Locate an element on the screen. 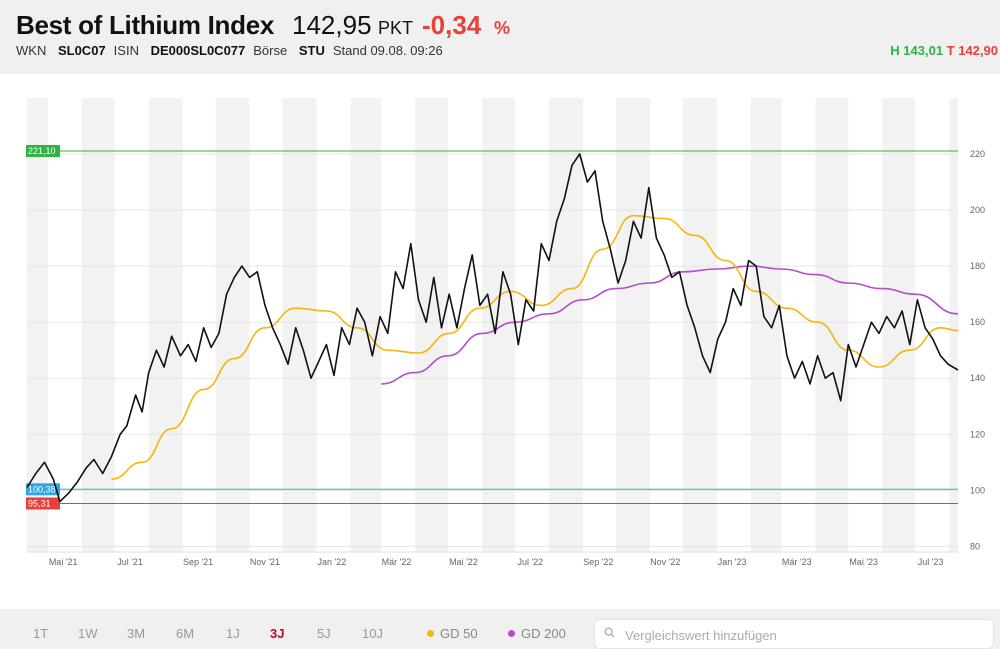 The height and width of the screenshot is (649, 1000). indicator-gd-200: GD 200 is located at coordinates (537, 633).